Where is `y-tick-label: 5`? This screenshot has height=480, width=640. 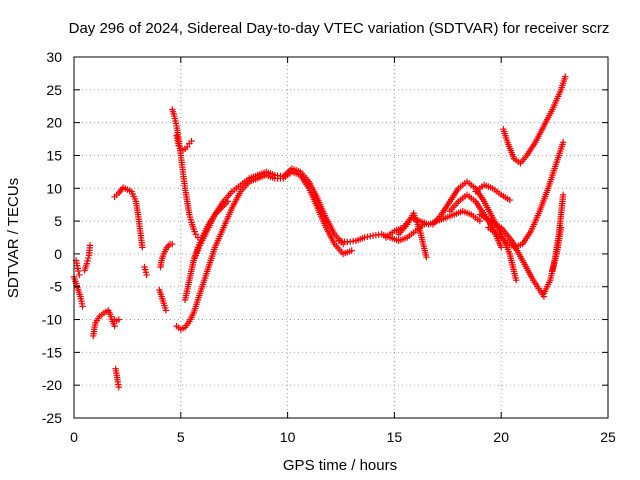 y-tick-label: 5 is located at coordinates (58, 221).